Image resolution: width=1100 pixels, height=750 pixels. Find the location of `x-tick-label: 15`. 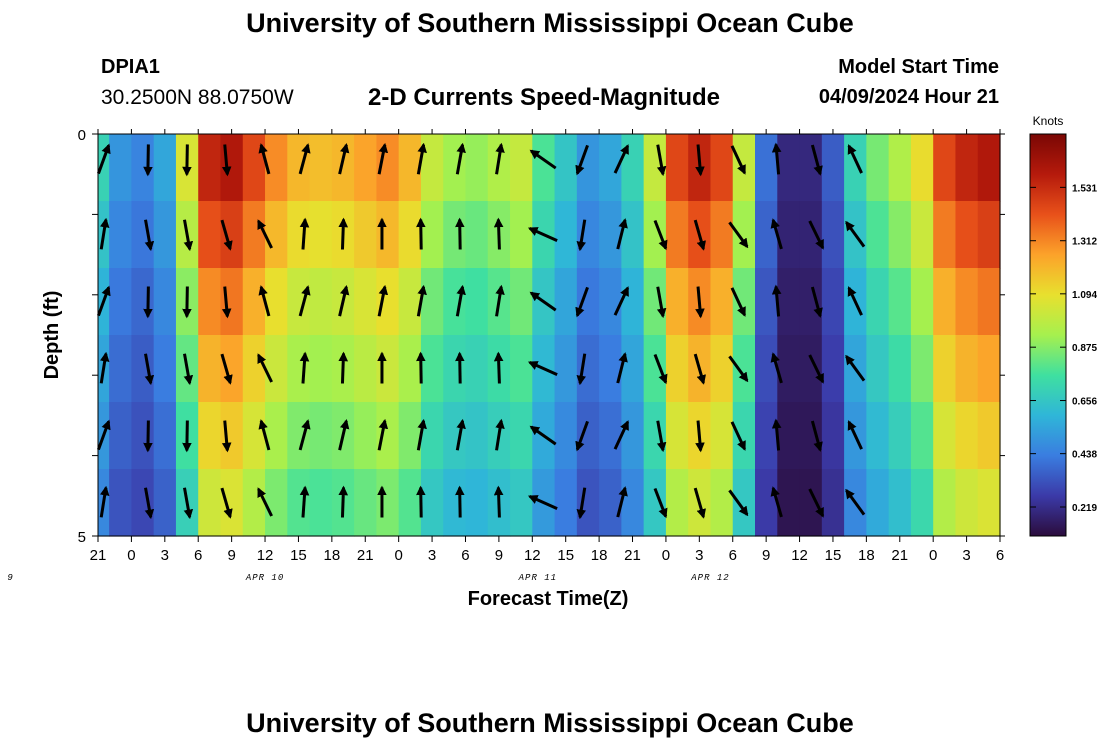

x-tick-label: 15 is located at coordinates (565, 555).